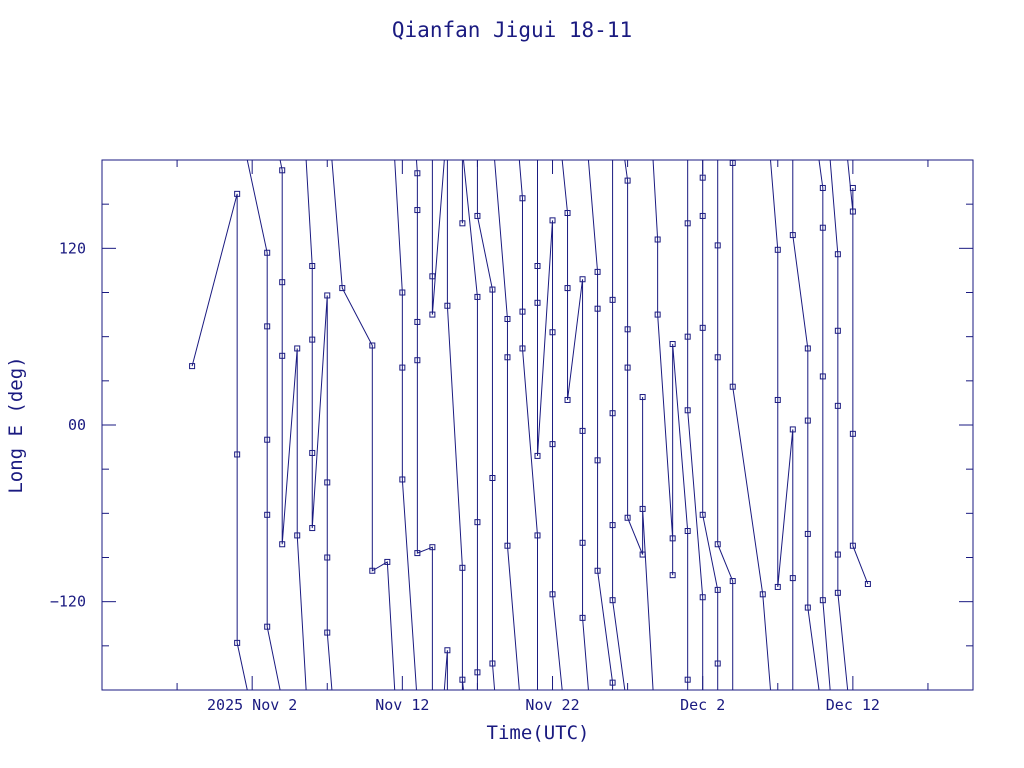  What do you see at coordinates (552, 705) in the screenshot?
I see `x-tick-label: Nov 22` at bounding box center [552, 705].